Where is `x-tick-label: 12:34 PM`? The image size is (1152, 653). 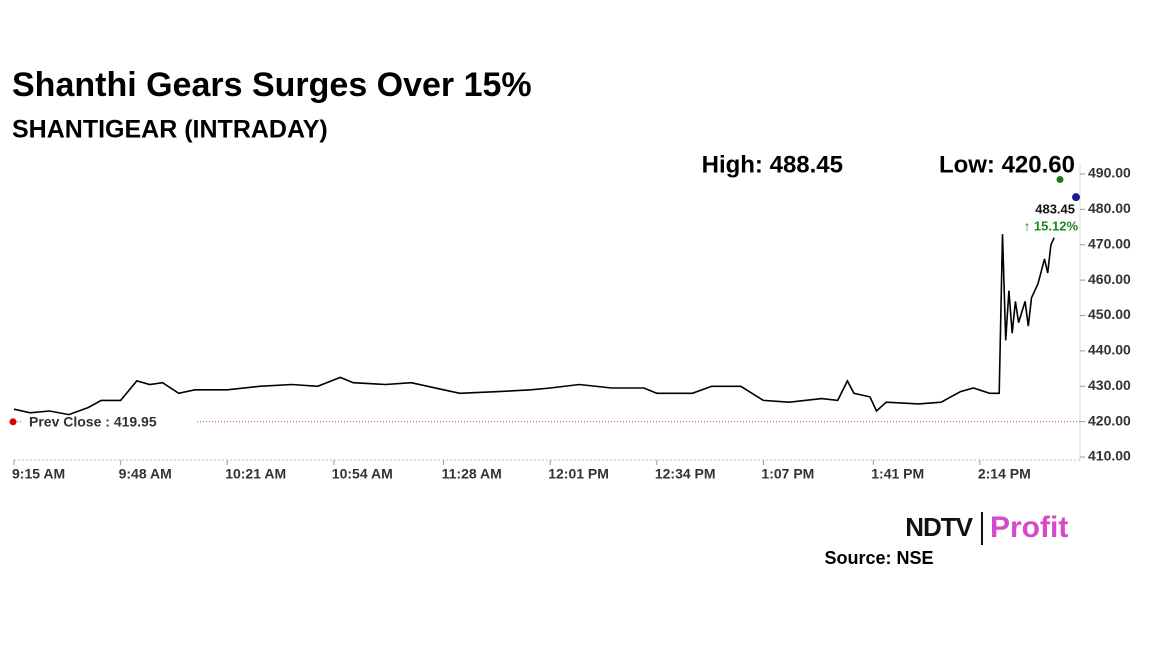 x-tick-label: 12:34 PM is located at coordinates (685, 474).